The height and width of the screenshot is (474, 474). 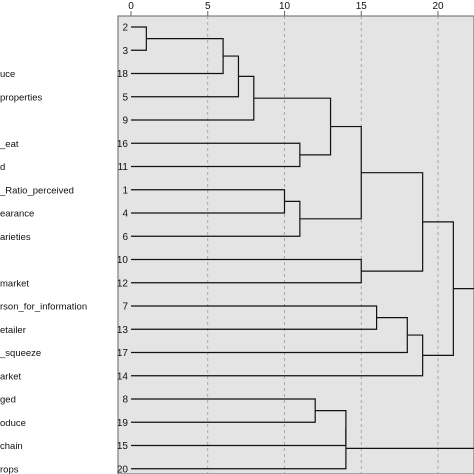 What do you see at coordinates (125, 307) in the screenshot?
I see `leaf-id: 7` at bounding box center [125, 307].